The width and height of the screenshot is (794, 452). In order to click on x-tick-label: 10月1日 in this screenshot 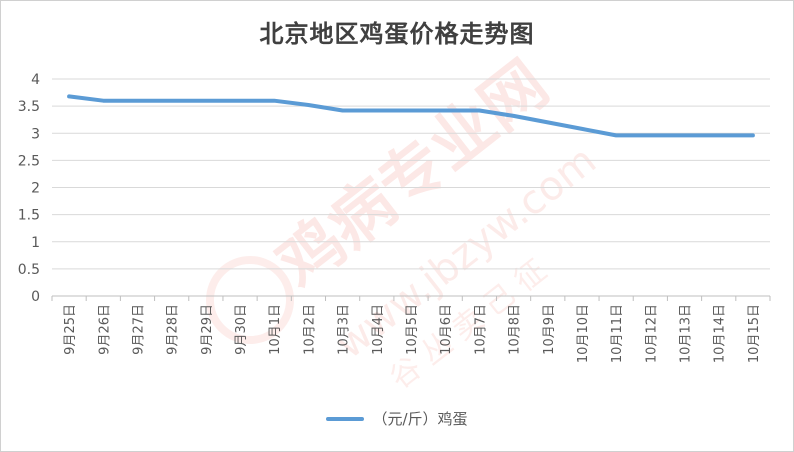, I will do `click(275, 329)`.